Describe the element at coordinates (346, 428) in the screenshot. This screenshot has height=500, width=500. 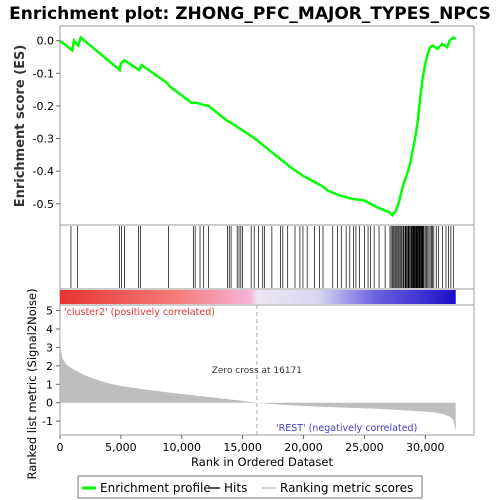
I see `negative-correlation-label: 'REST' (negatively correlated)` at that location.